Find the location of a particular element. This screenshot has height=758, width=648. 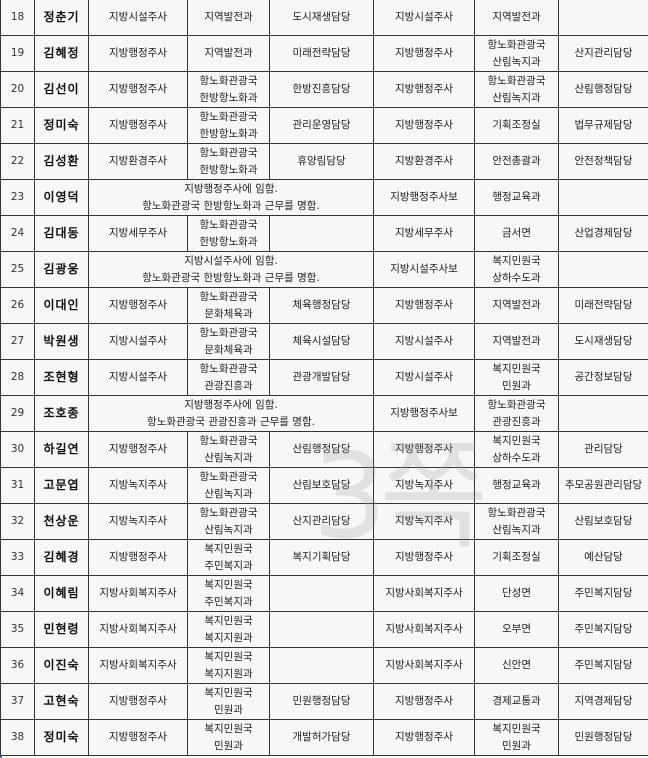

new-department: 지역발전과 is located at coordinates (516, 341).